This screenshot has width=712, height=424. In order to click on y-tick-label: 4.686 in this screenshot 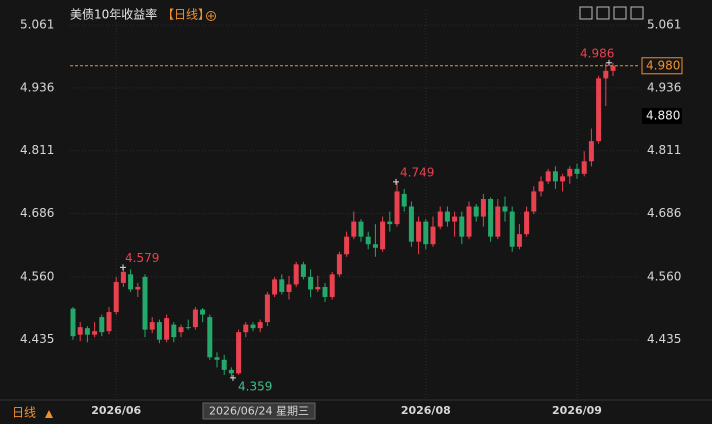, I will do `click(37, 213)`.